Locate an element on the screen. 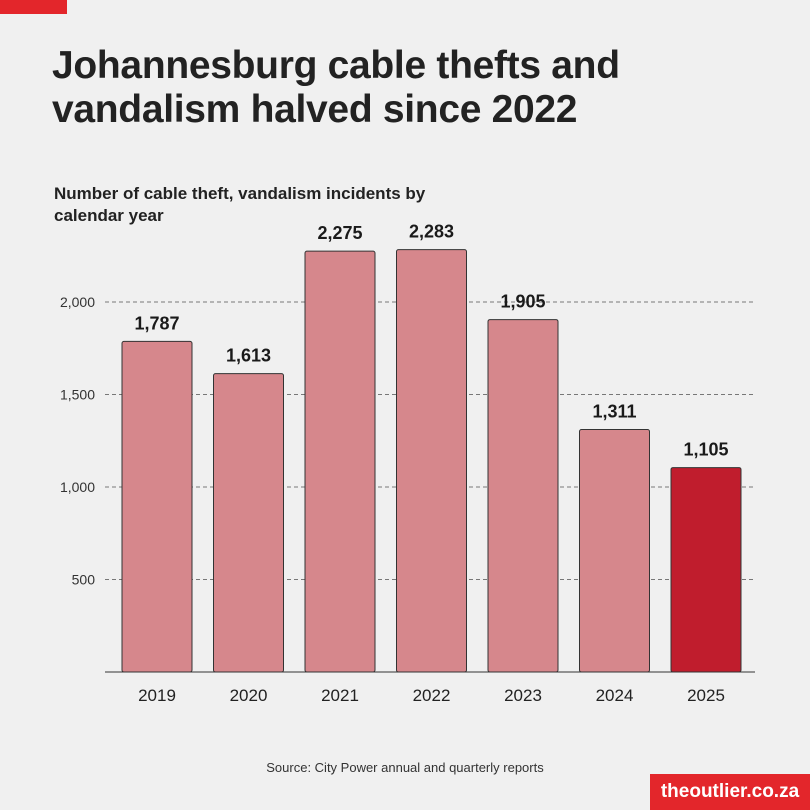  data-label: 1,105 is located at coordinates (705, 450).